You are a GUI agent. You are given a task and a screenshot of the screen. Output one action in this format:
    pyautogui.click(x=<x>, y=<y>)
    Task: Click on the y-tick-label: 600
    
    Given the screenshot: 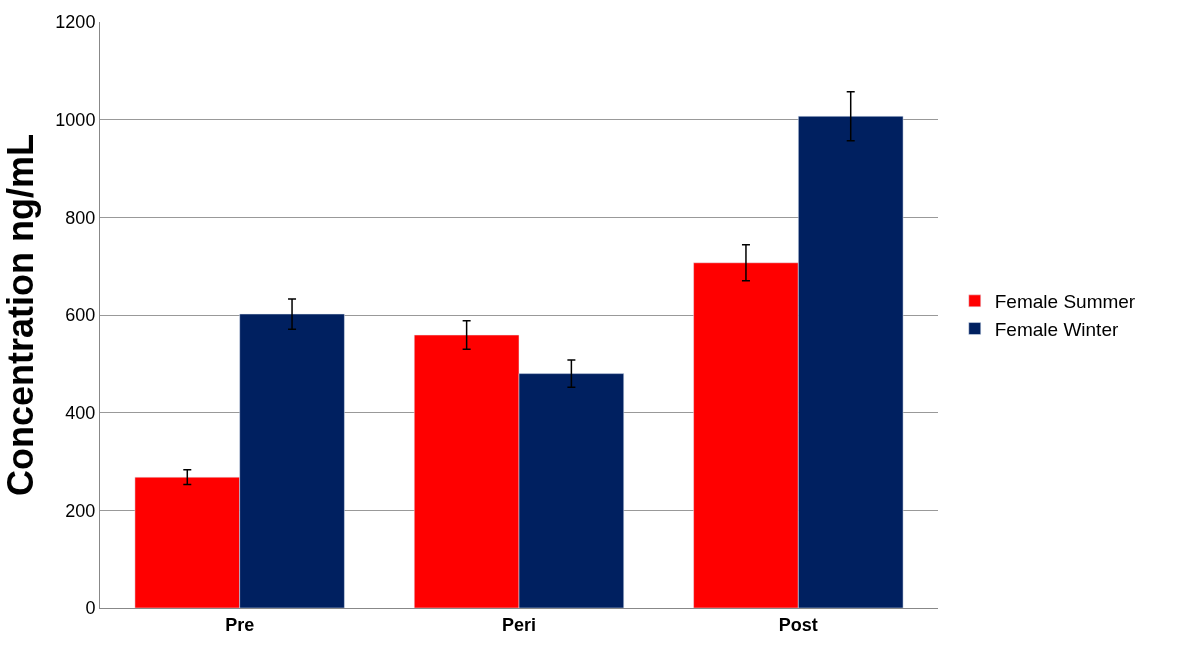 What is the action you would take?
    pyautogui.click(x=80, y=315)
    